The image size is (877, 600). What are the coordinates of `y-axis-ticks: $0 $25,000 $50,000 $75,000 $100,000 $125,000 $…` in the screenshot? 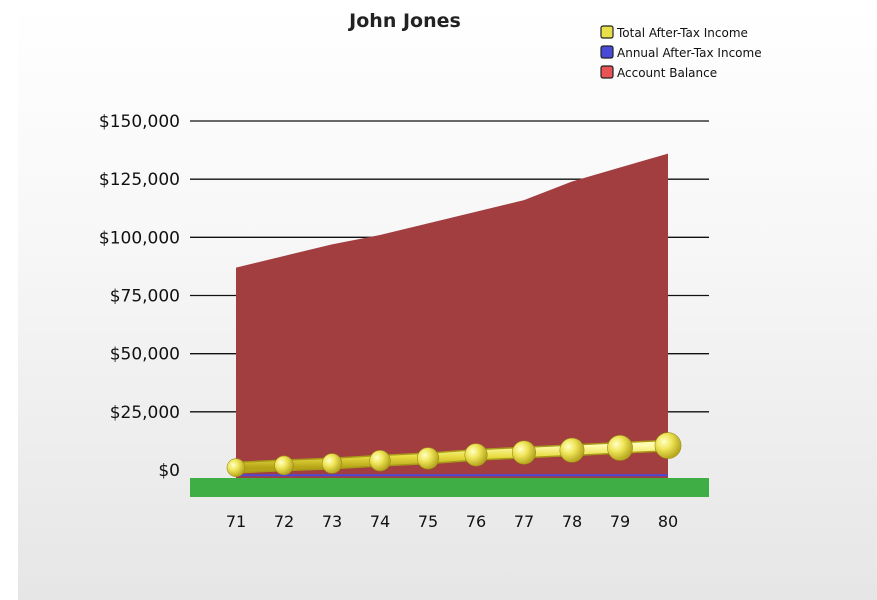 It's located at (139, 296).